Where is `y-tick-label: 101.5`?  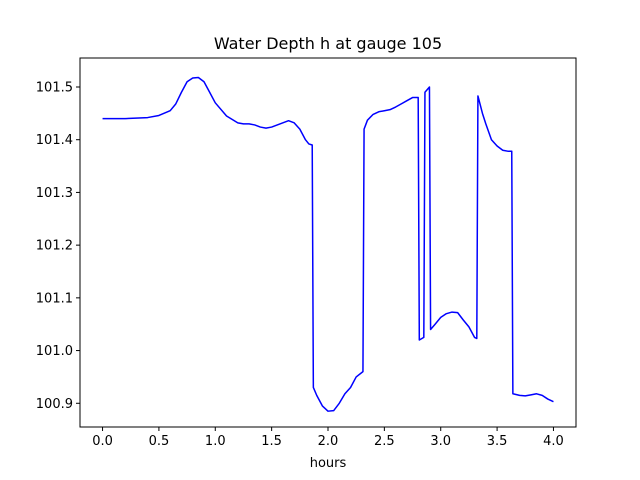 y-tick-label: 101.5 is located at coordinates (54, 87).